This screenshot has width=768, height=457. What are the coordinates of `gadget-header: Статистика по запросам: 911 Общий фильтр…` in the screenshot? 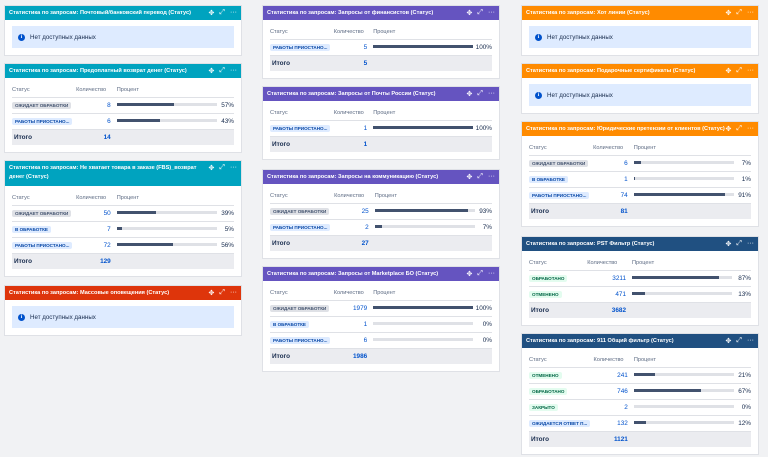 It's located at (640, 341).